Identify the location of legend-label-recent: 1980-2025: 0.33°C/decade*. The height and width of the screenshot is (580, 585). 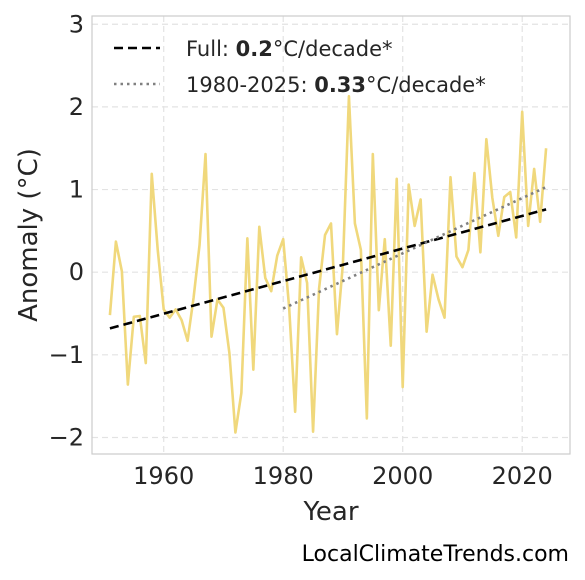
(336, 85).